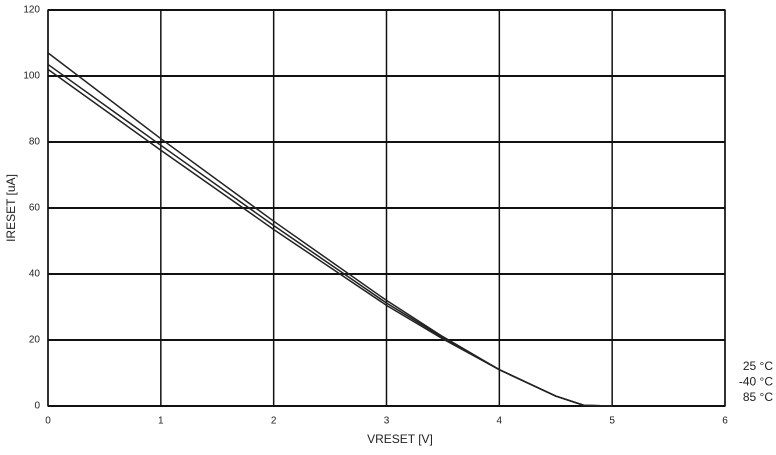 Image resolution: width=776 pixels, height=455 pixels. I want to click on x-tick-label: 5, so click(612, 421).